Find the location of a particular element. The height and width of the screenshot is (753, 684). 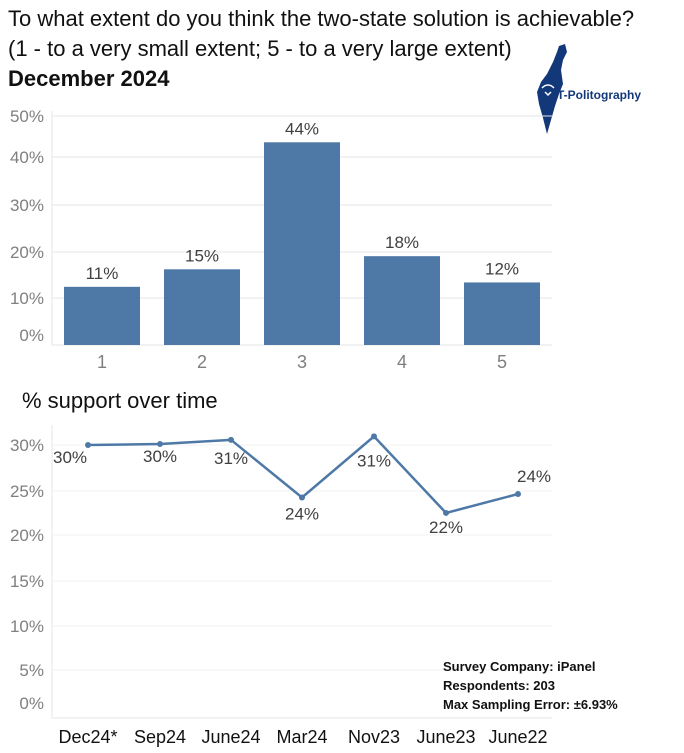

line-x-tick-label: June23 is located at coordinates (445, 737).